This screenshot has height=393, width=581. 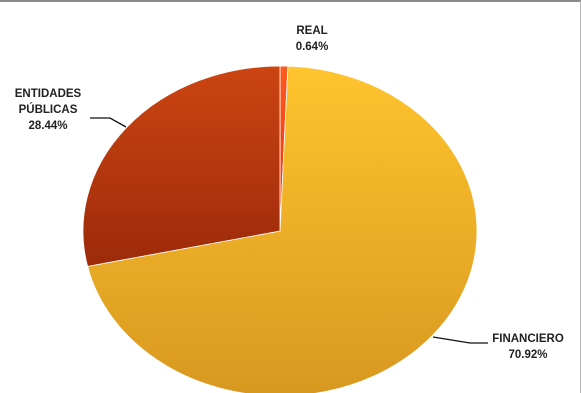 What do you see at coordinates (528, 339) in the screenshot?
I see `category-label-financiero: FINANCIERO` at bounding box center [528, 339].